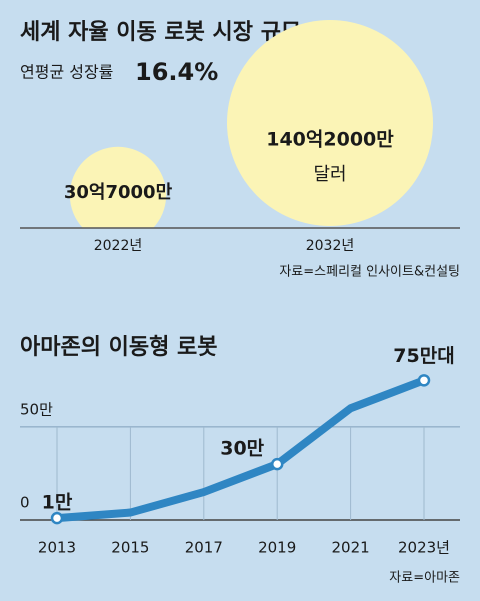  Describe the element at coordinates (423, 356) in the screenshot. I see `value-label: 75만대` at that location.